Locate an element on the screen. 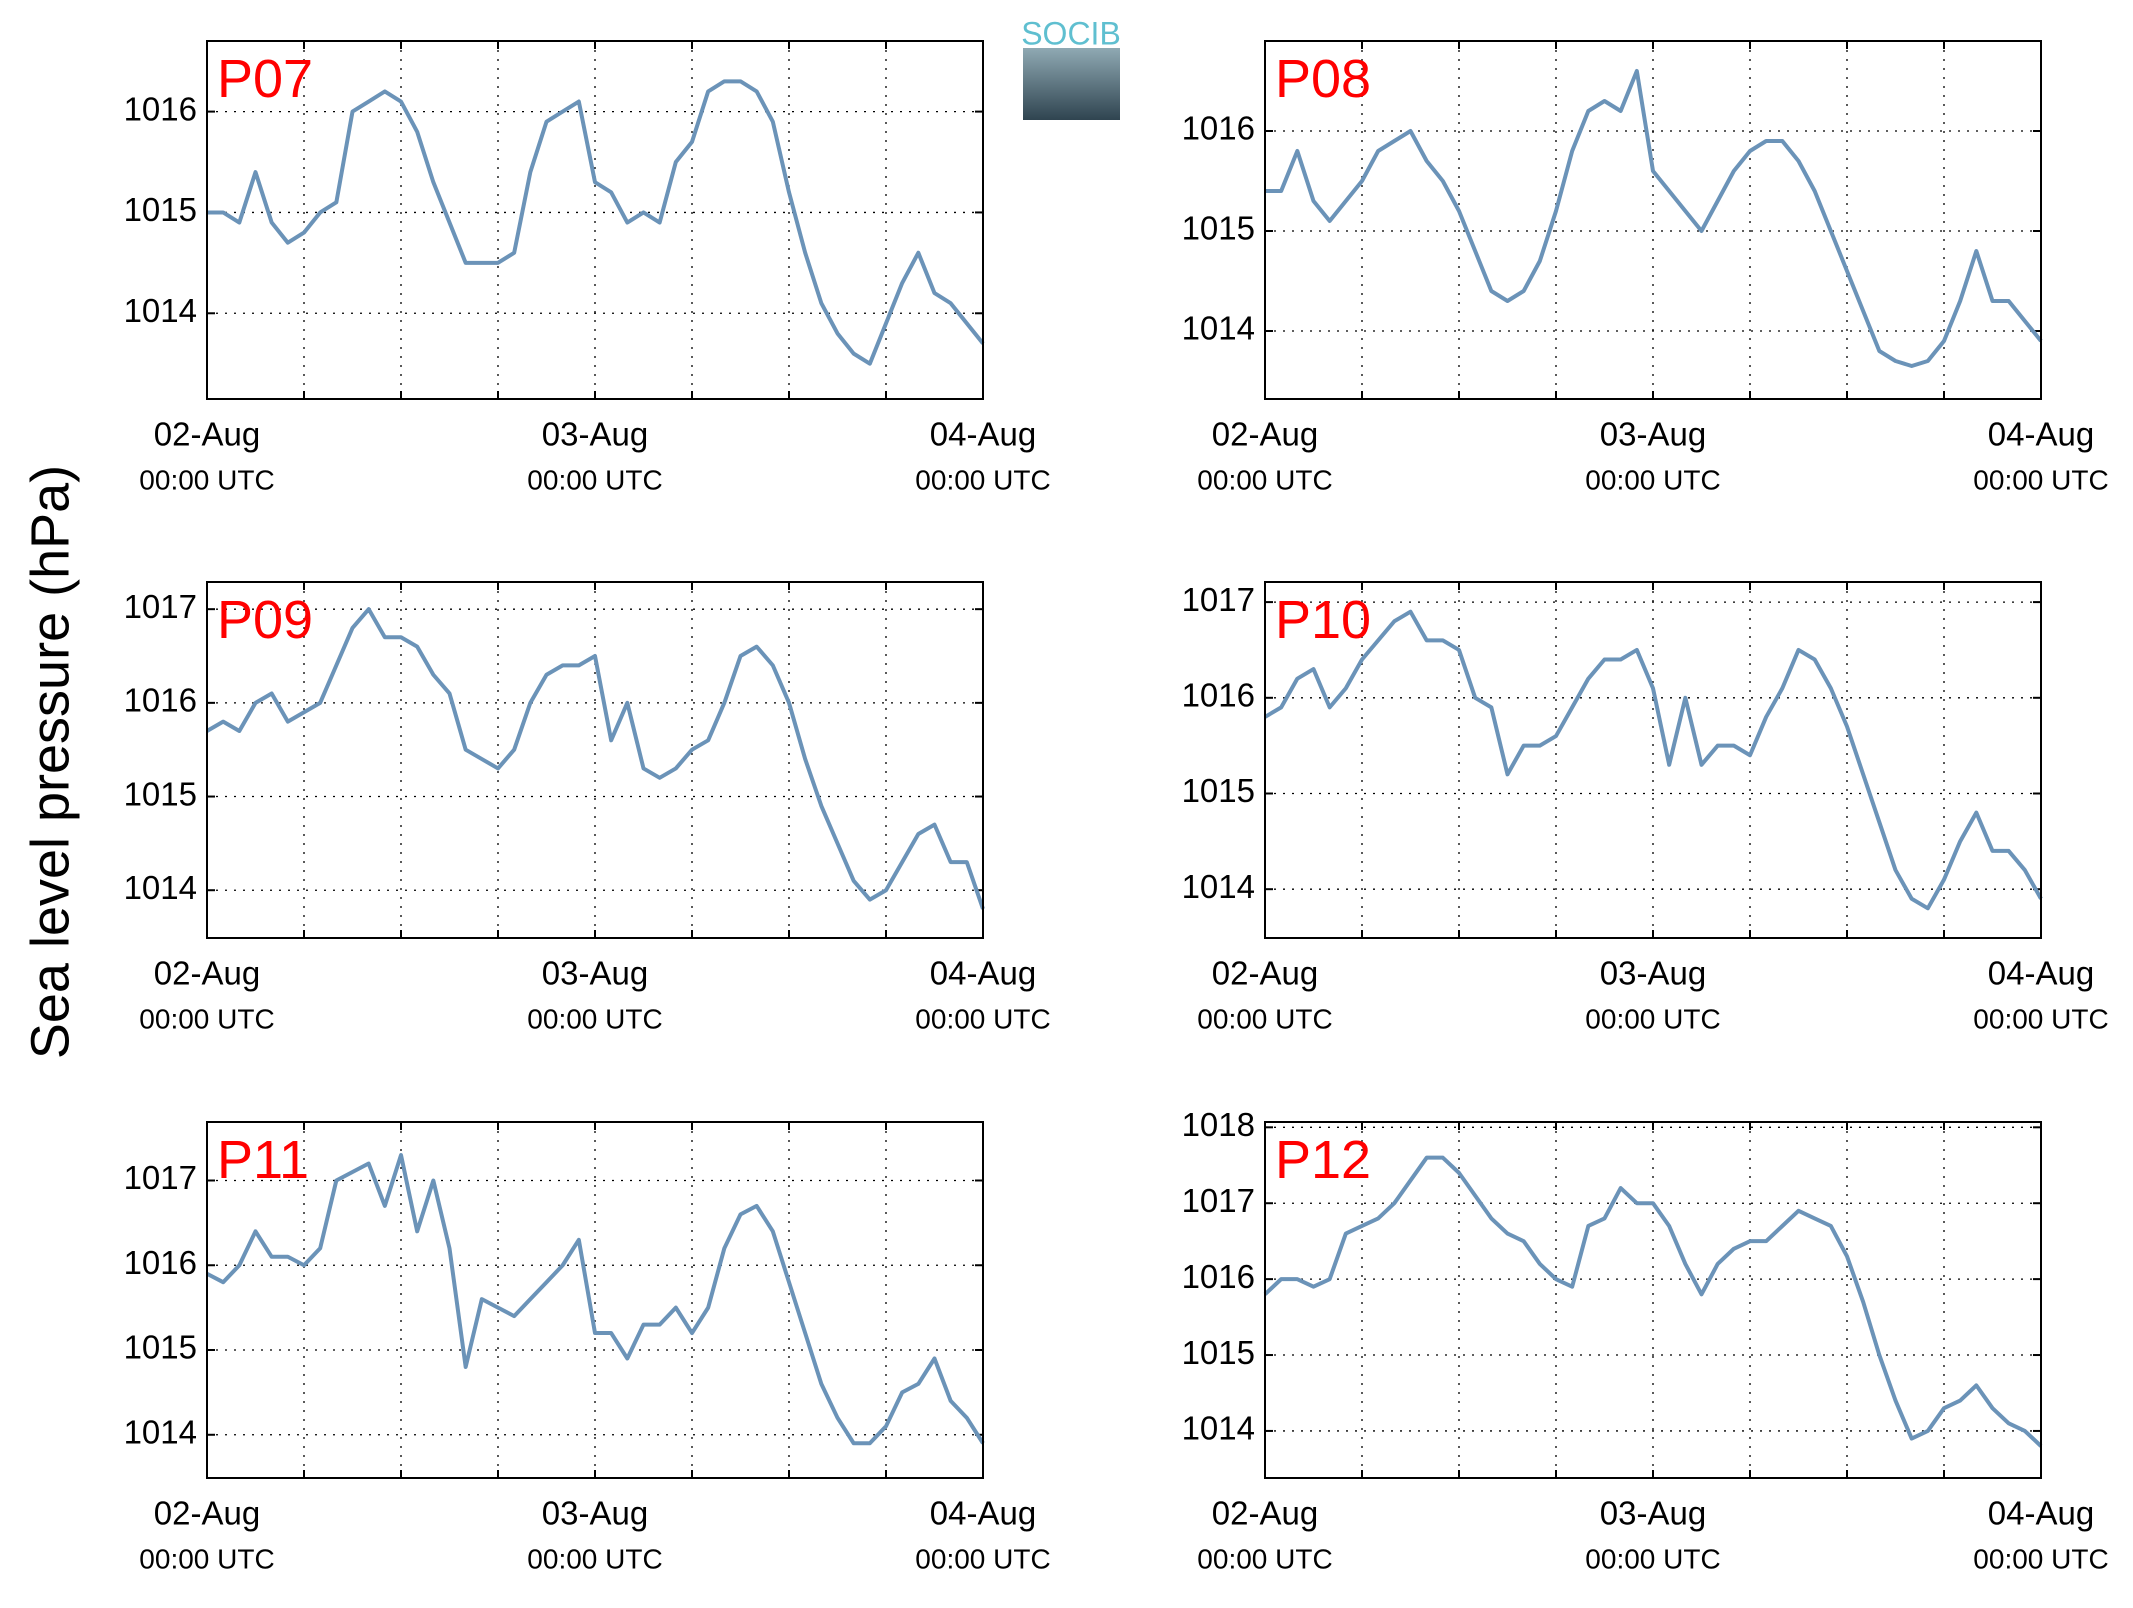  panel-title: P09 is located at coordinates (265, 620).